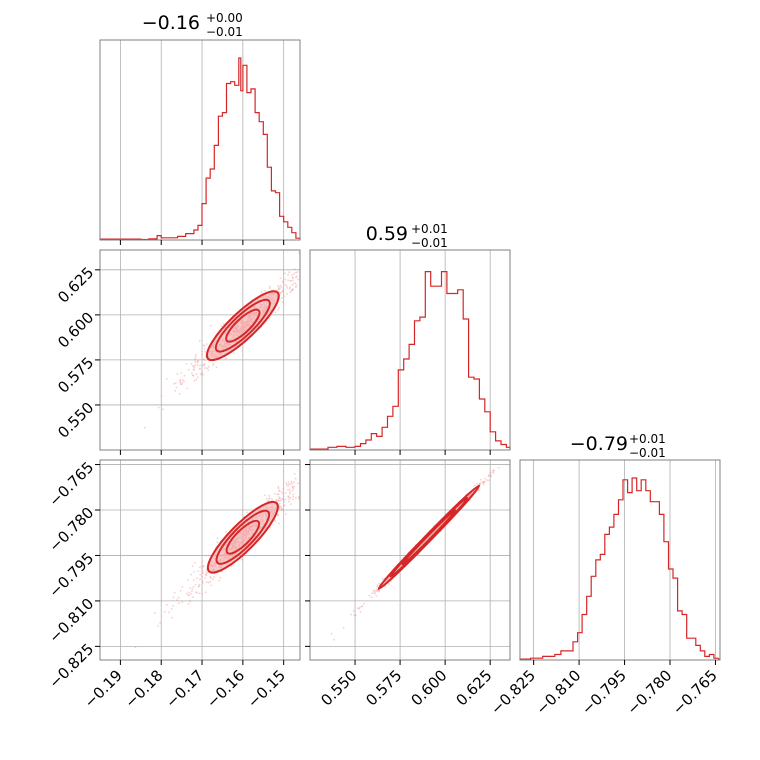  What do you see at coordinates (559, 692) in the screenshot?
I see `x-tick-label: −0.810` at bounding box center [559, 692].